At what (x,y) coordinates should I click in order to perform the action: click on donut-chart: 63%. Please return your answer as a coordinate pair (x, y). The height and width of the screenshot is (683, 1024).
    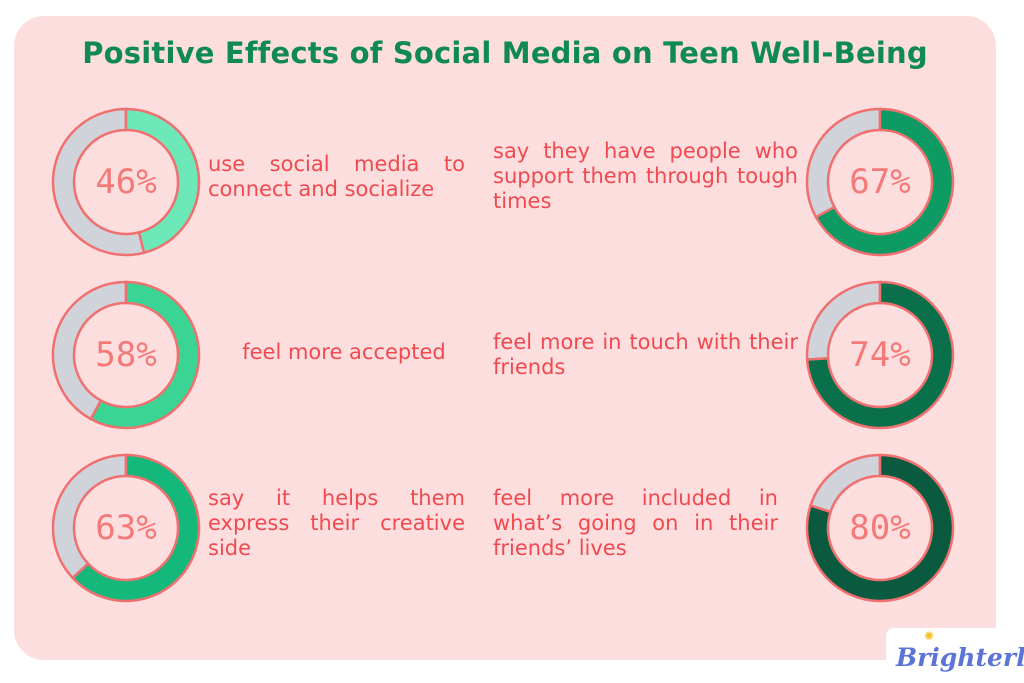
    Looking at the image, I should click on (126, 528).